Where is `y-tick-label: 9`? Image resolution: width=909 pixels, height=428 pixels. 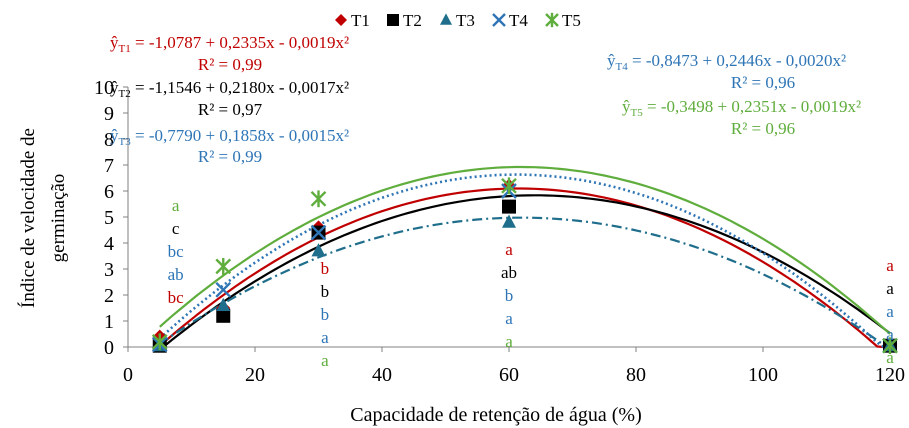 y-tick-label: 9 is located at coordinates (109, 114).